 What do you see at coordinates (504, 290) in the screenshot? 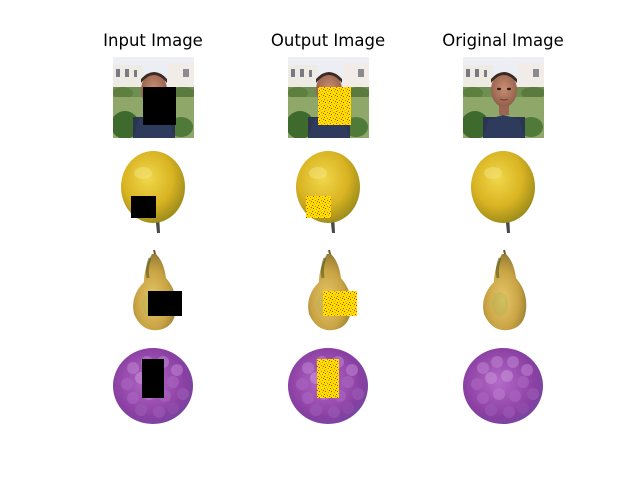
I see `pear-original-image` at bounding box center [504, 290].